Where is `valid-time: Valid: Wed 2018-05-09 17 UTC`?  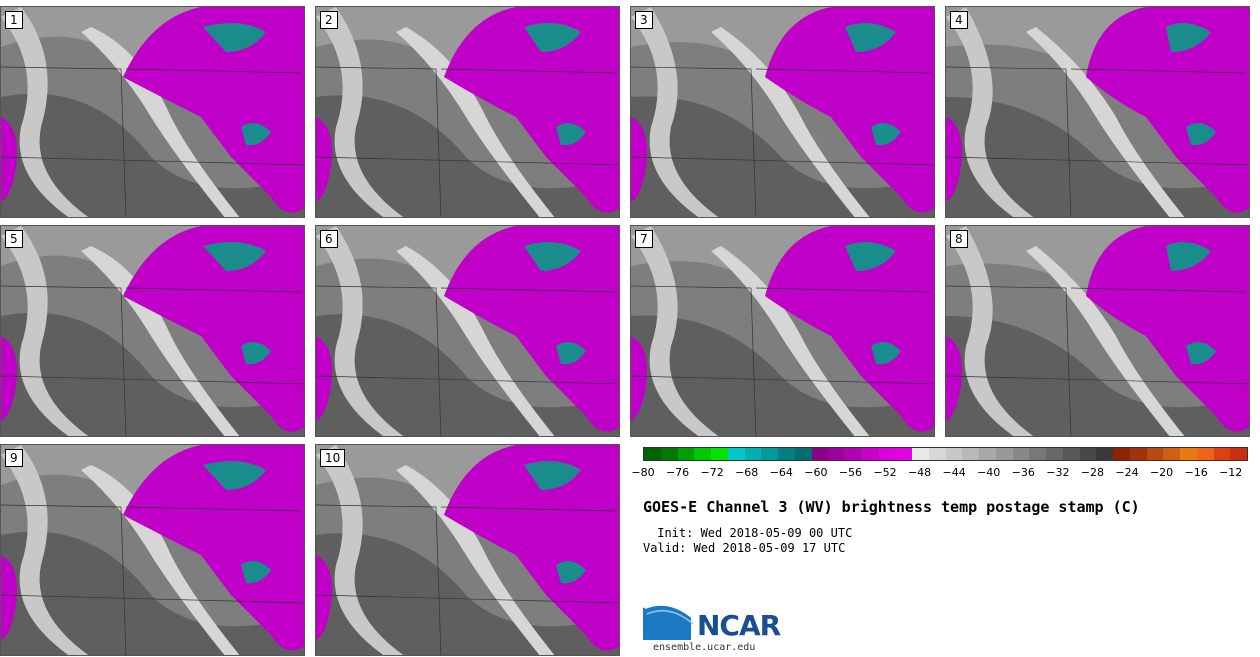 valid-time: Valid: Wed 2018-05-09 17 UTC is located at coordinates (744, 548).